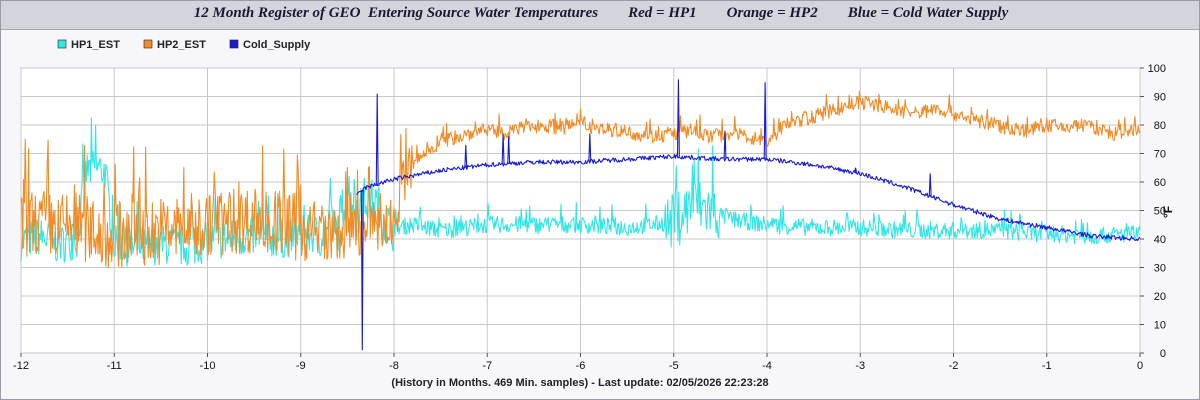  Describe the element at coordinates (1047, 366) in the screenshot. I see `x-tick-label: -1` at that location.